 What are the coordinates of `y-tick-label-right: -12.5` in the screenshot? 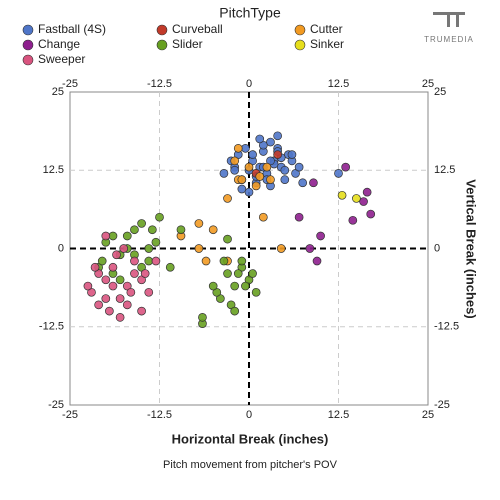 It's located at (446, 327).